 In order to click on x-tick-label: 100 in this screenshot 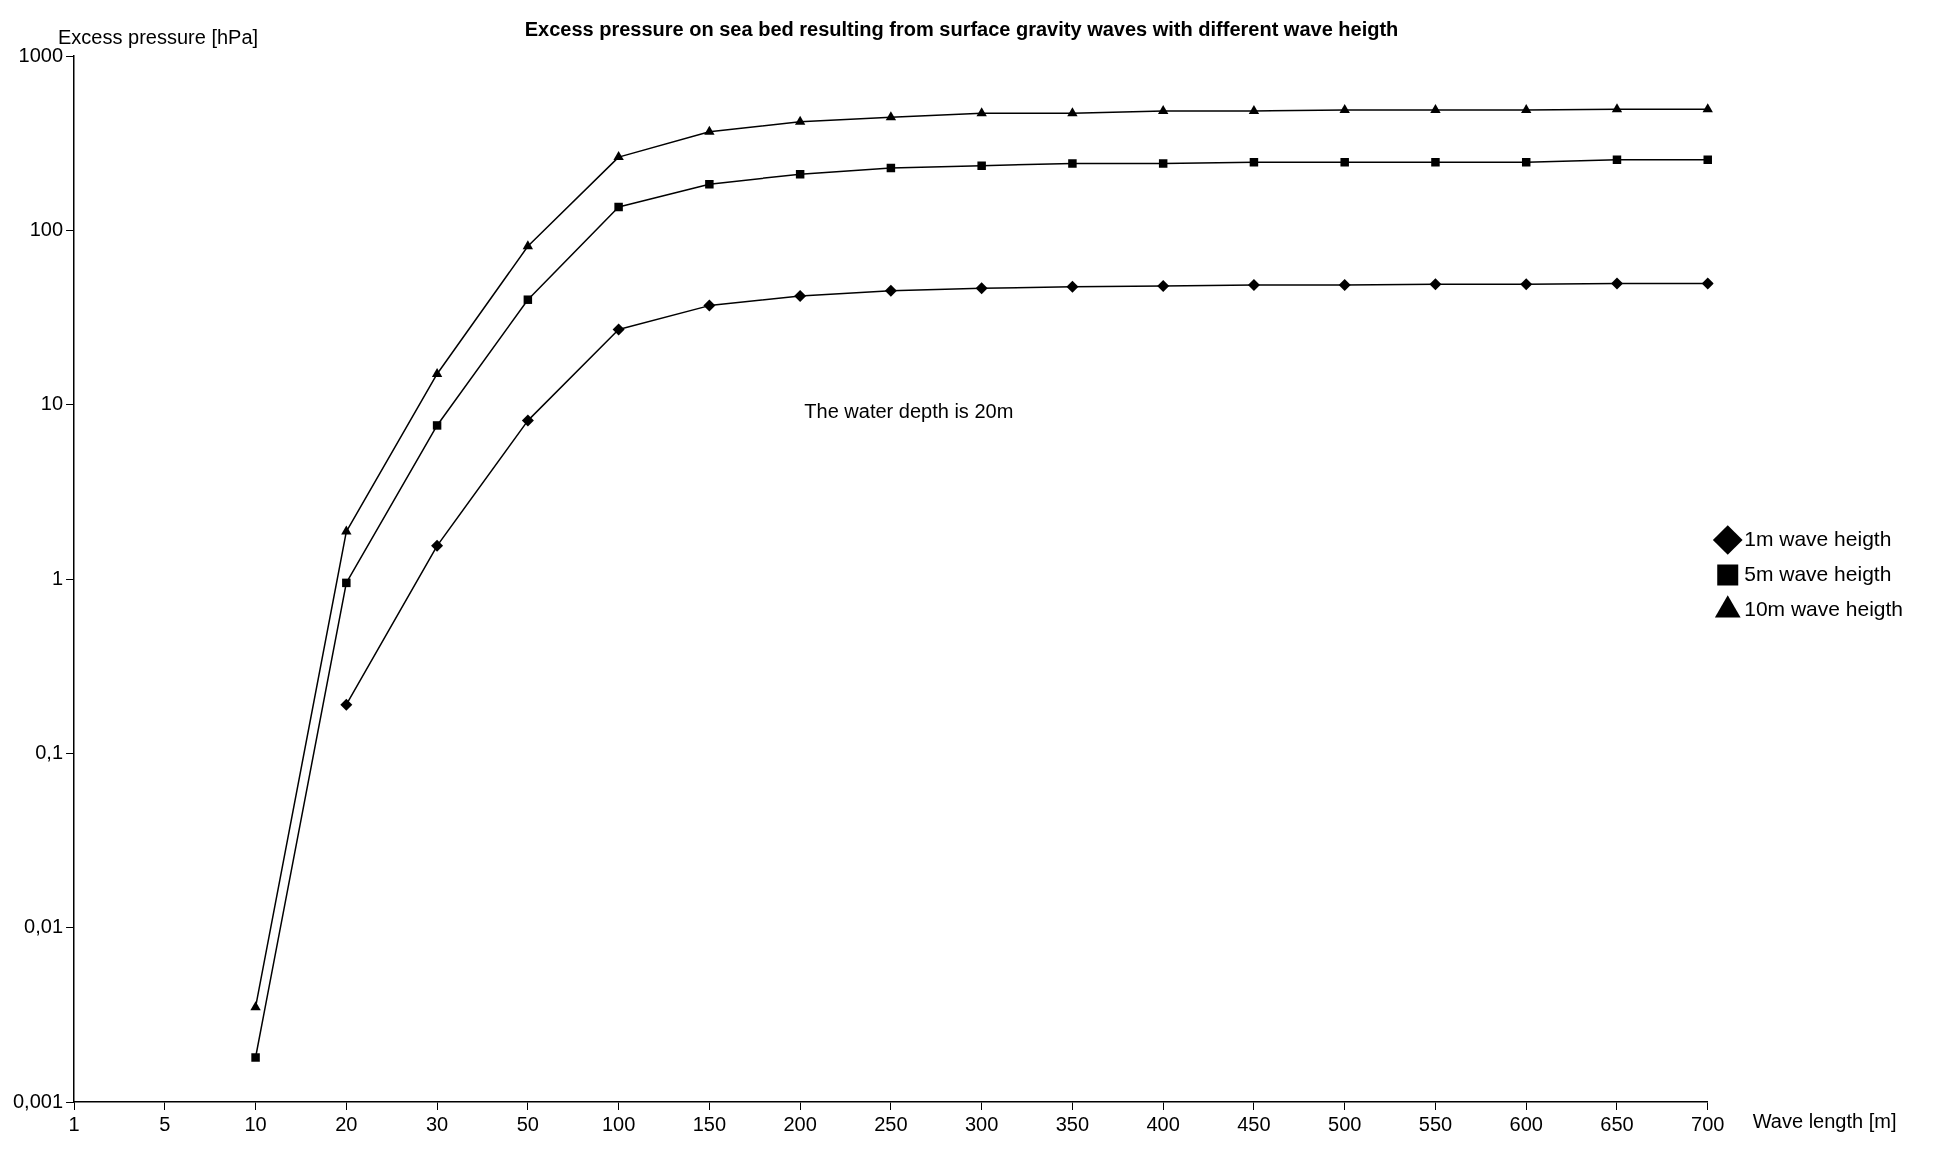, I will do `click(618, 1123)`.